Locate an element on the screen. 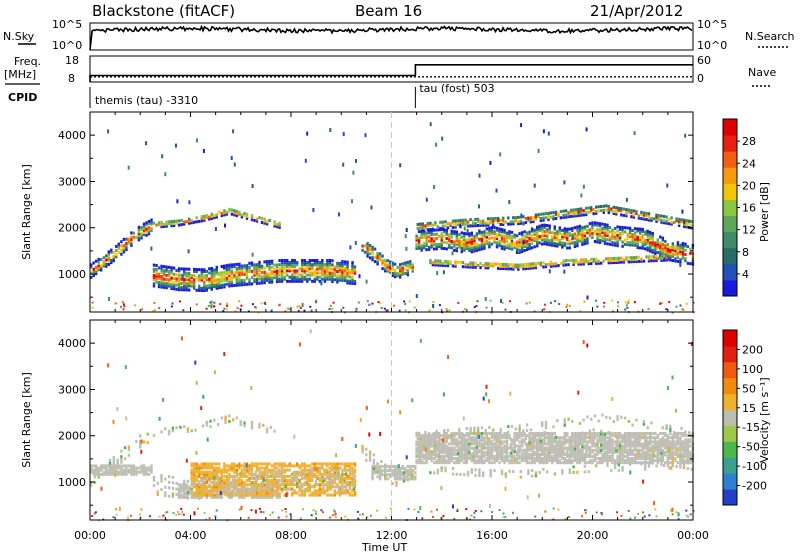 The image size is (800, 554). freq-panel is located at coordinates (391, 69).